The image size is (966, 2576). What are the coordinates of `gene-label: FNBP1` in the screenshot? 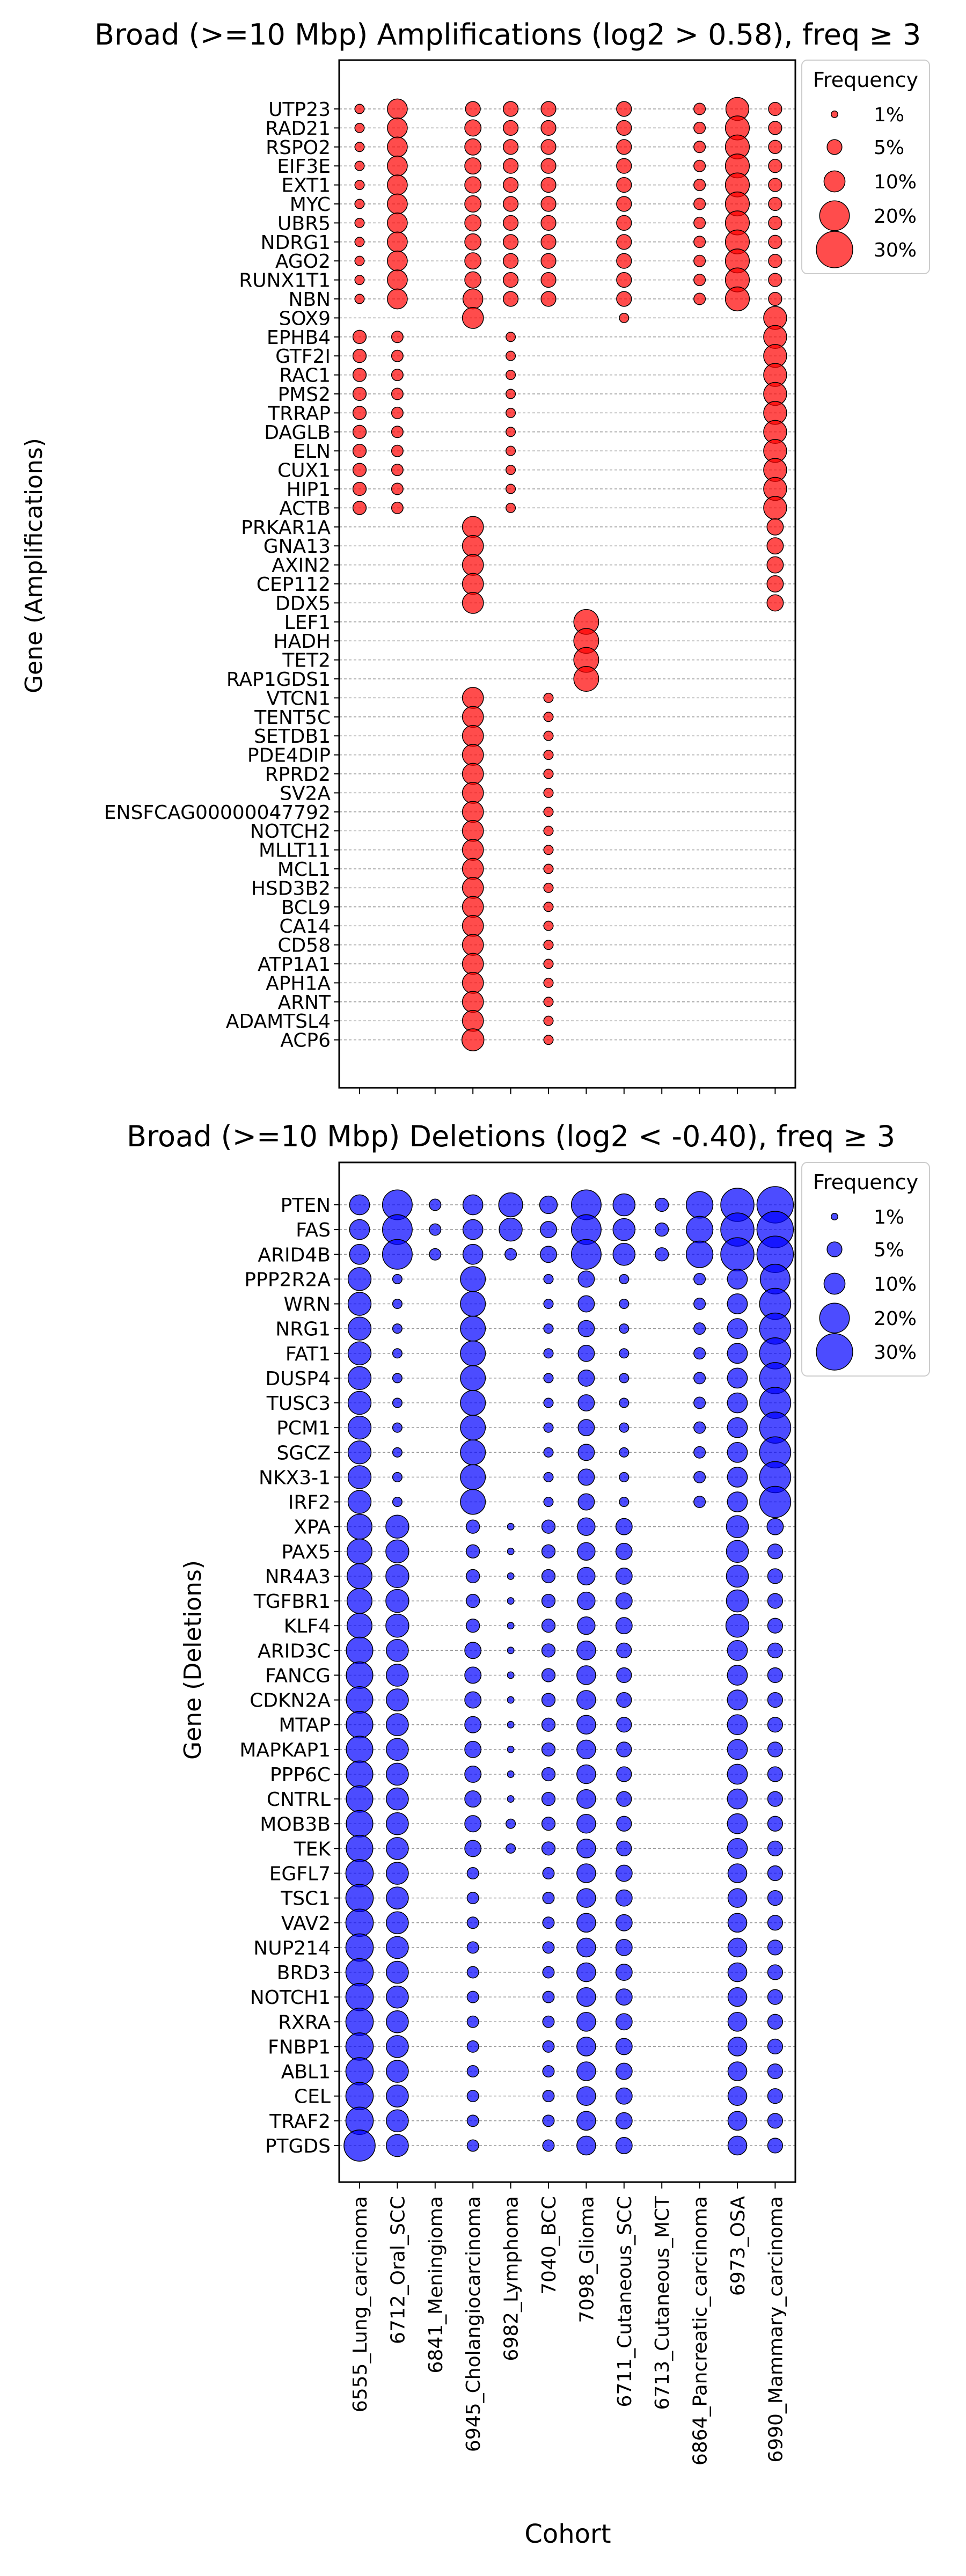 It's located at (299, 2047).